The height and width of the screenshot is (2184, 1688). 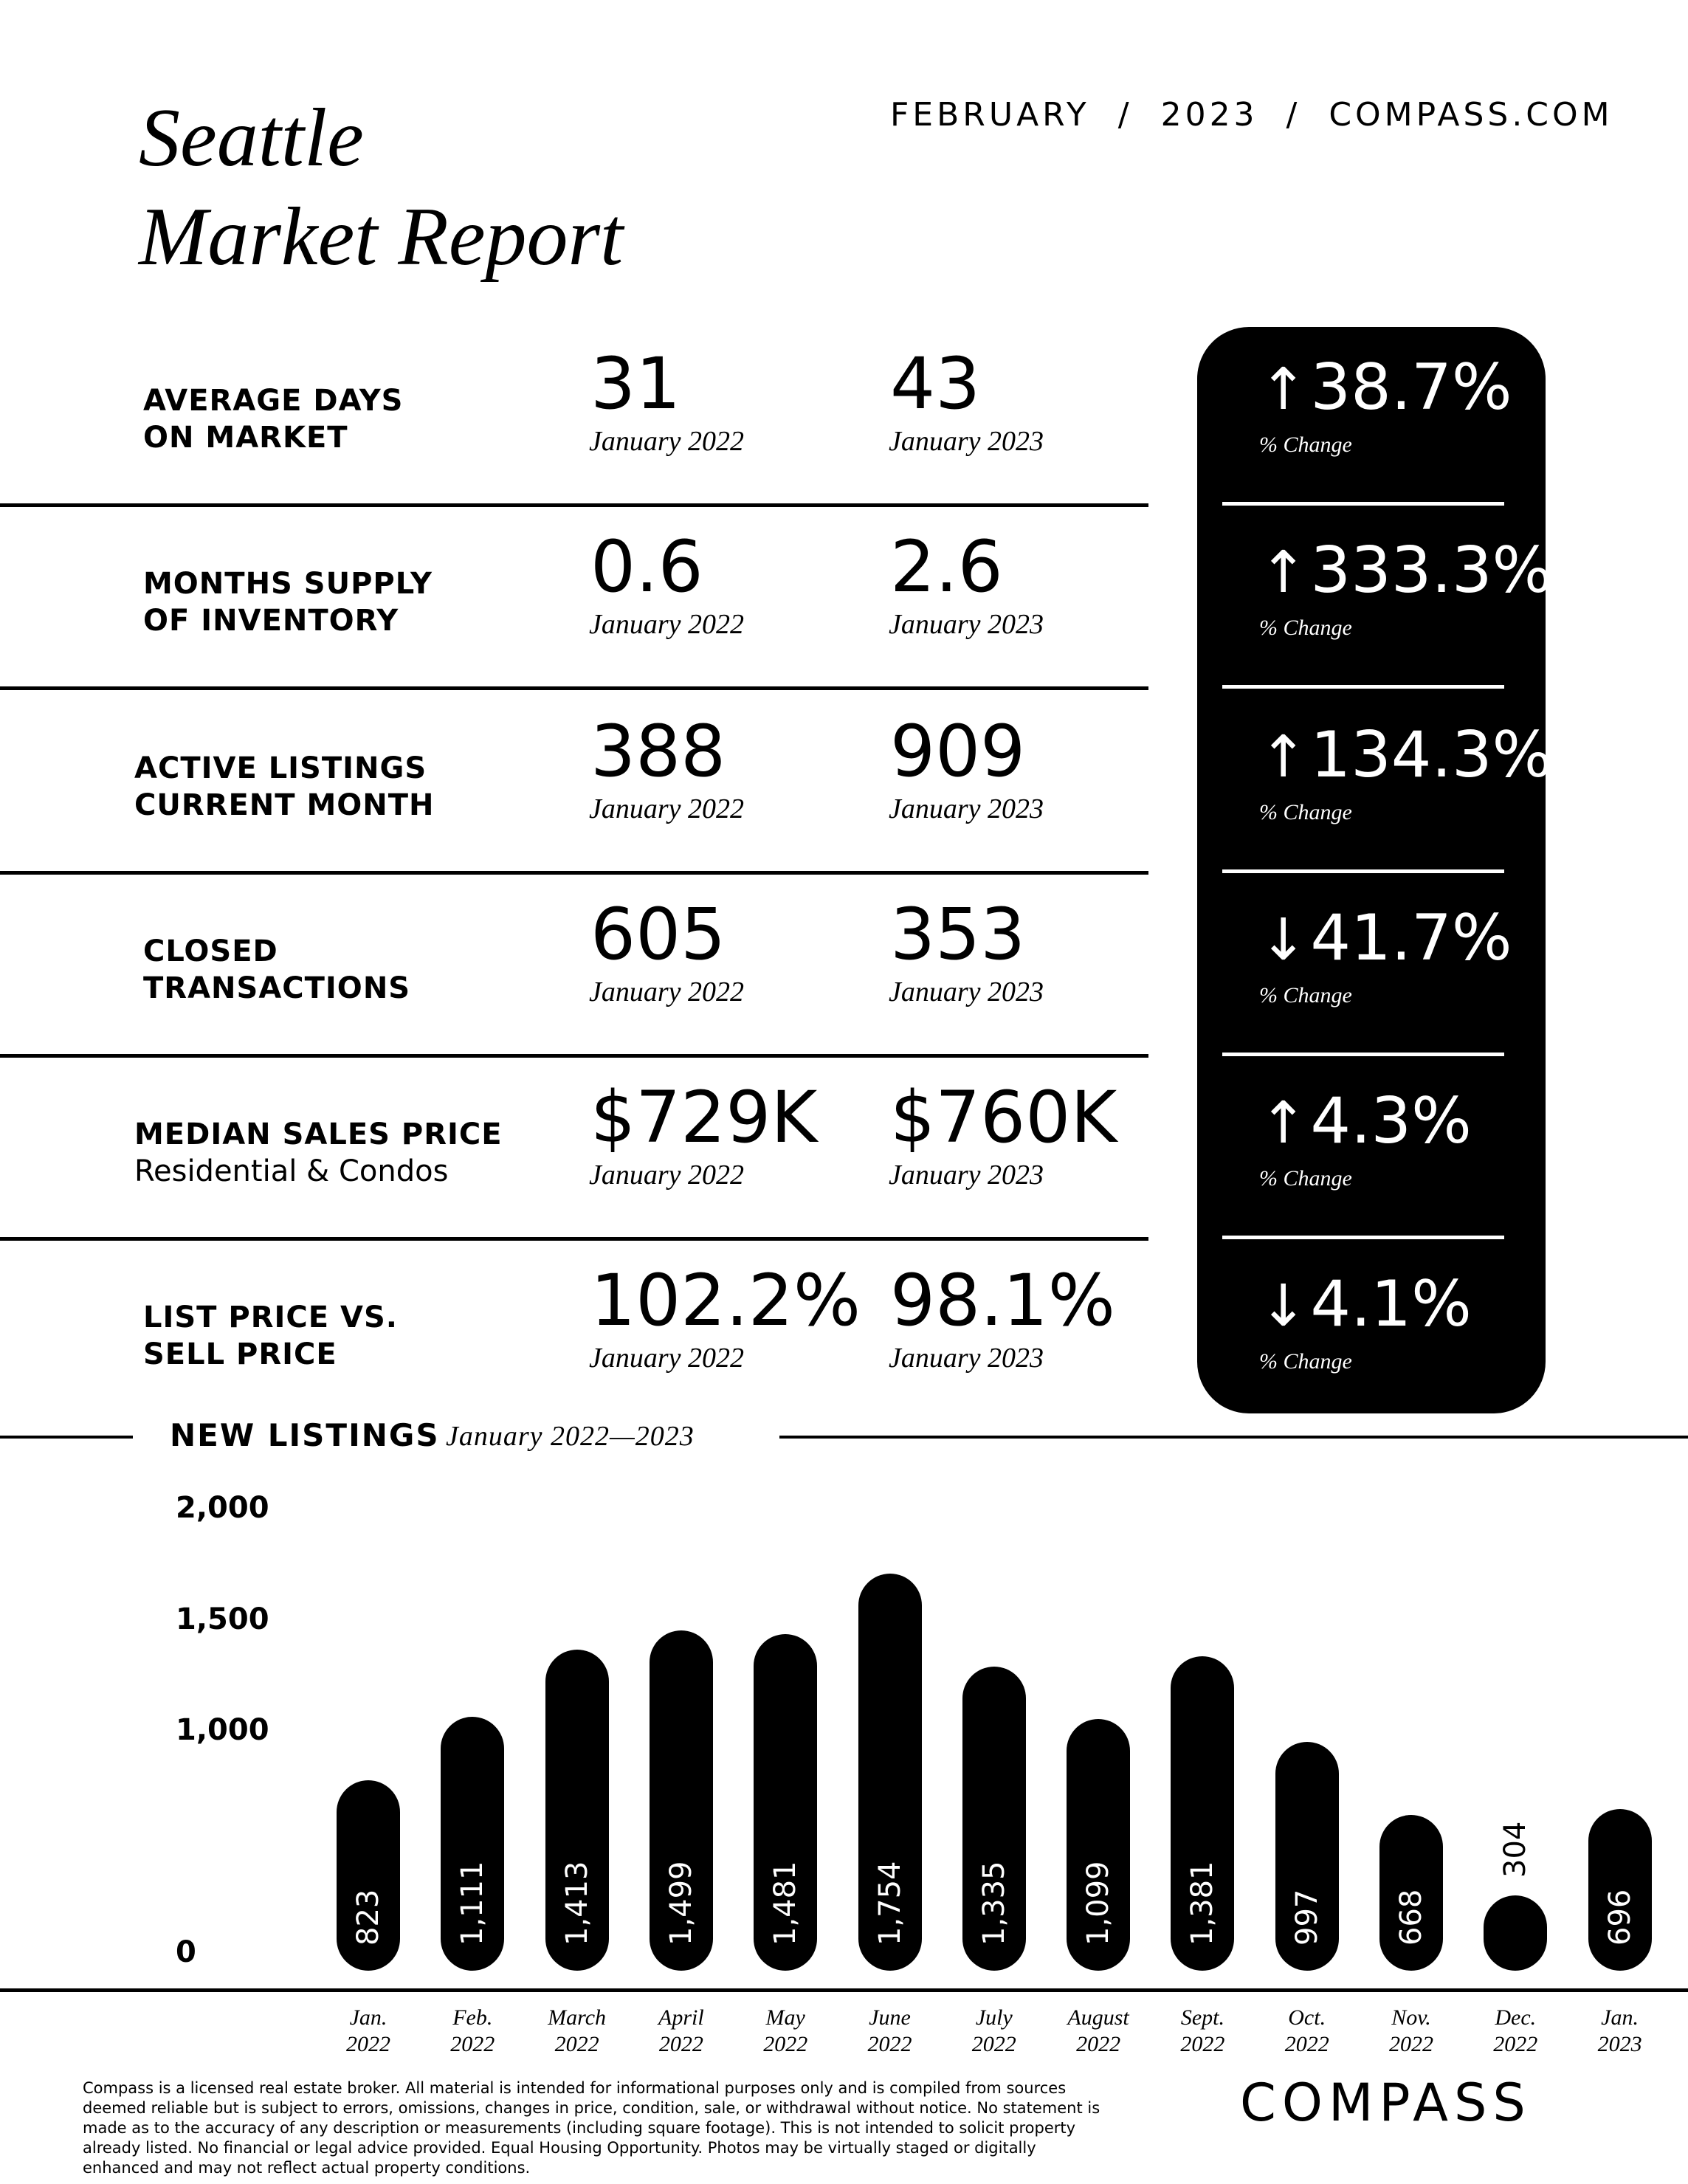 I want to click on x-tick-month: August, so click(x=1098, y=2018).